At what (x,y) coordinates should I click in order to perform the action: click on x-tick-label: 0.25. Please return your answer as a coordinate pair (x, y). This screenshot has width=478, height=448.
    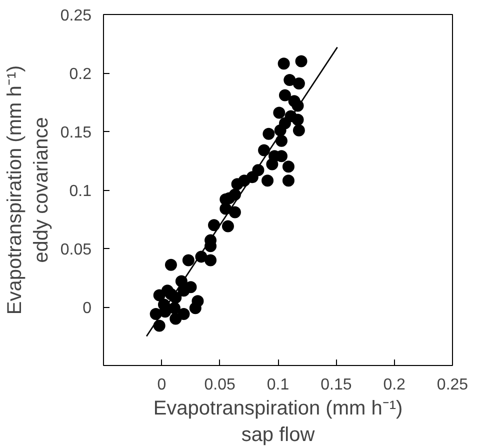
    Looking at the image, I should click on (452, 385).